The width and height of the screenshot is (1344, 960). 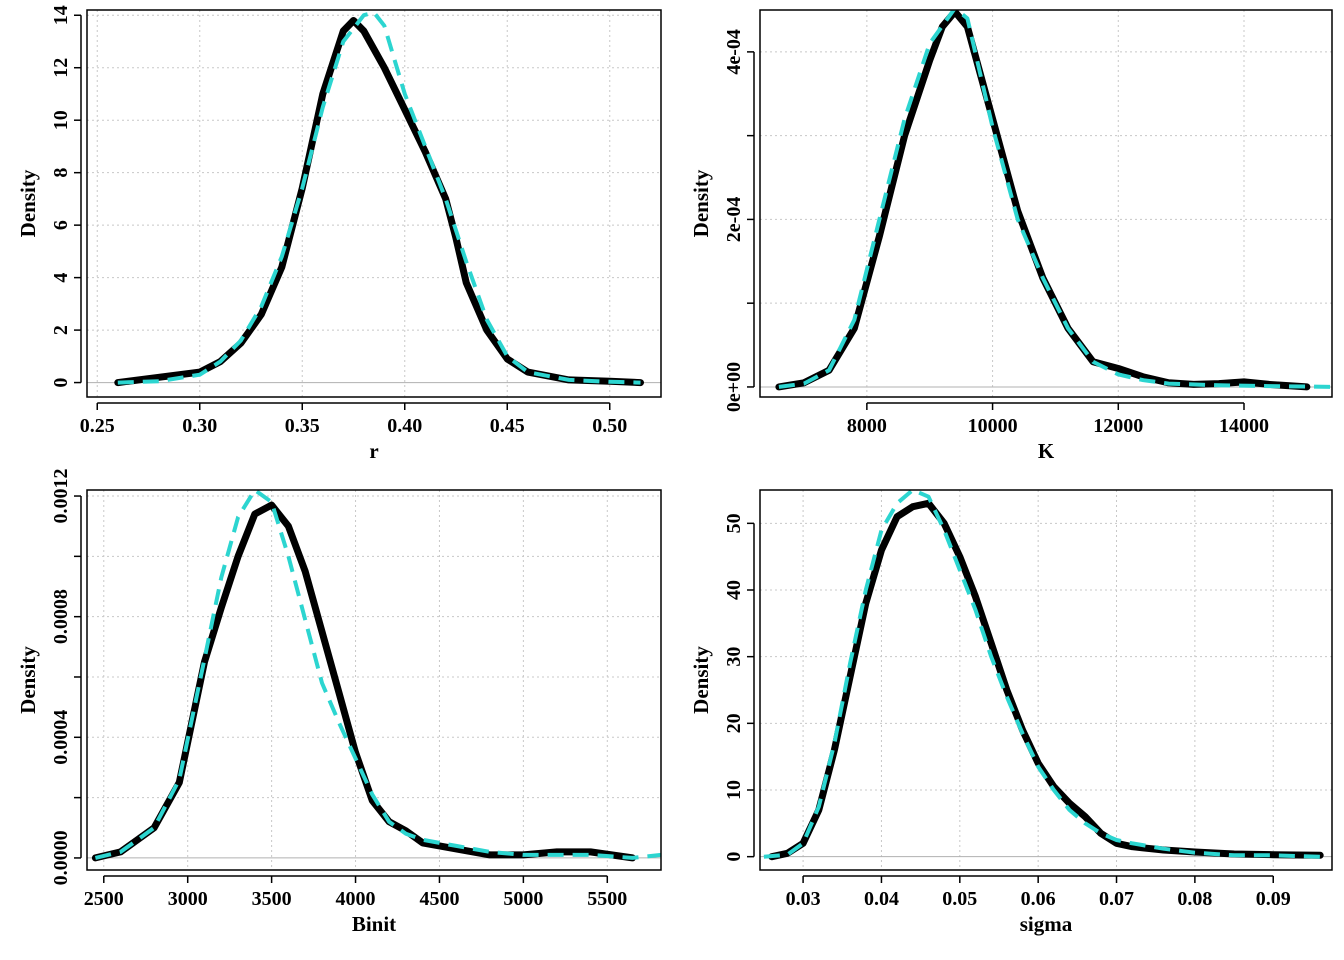 What do you see at coordinates (104, 899) in the screenshot?
I see `p2-x-tick-label-0: 2500` at bounding box center [104, 899].